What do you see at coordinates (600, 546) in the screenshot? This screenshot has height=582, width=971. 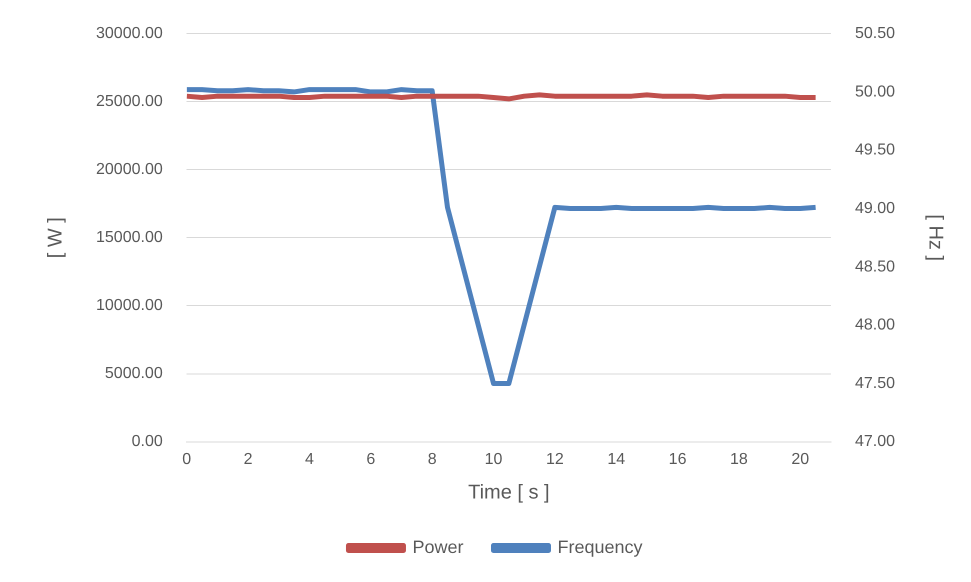 I see `legend-label: Frequency` at bounding box center [600, 546].